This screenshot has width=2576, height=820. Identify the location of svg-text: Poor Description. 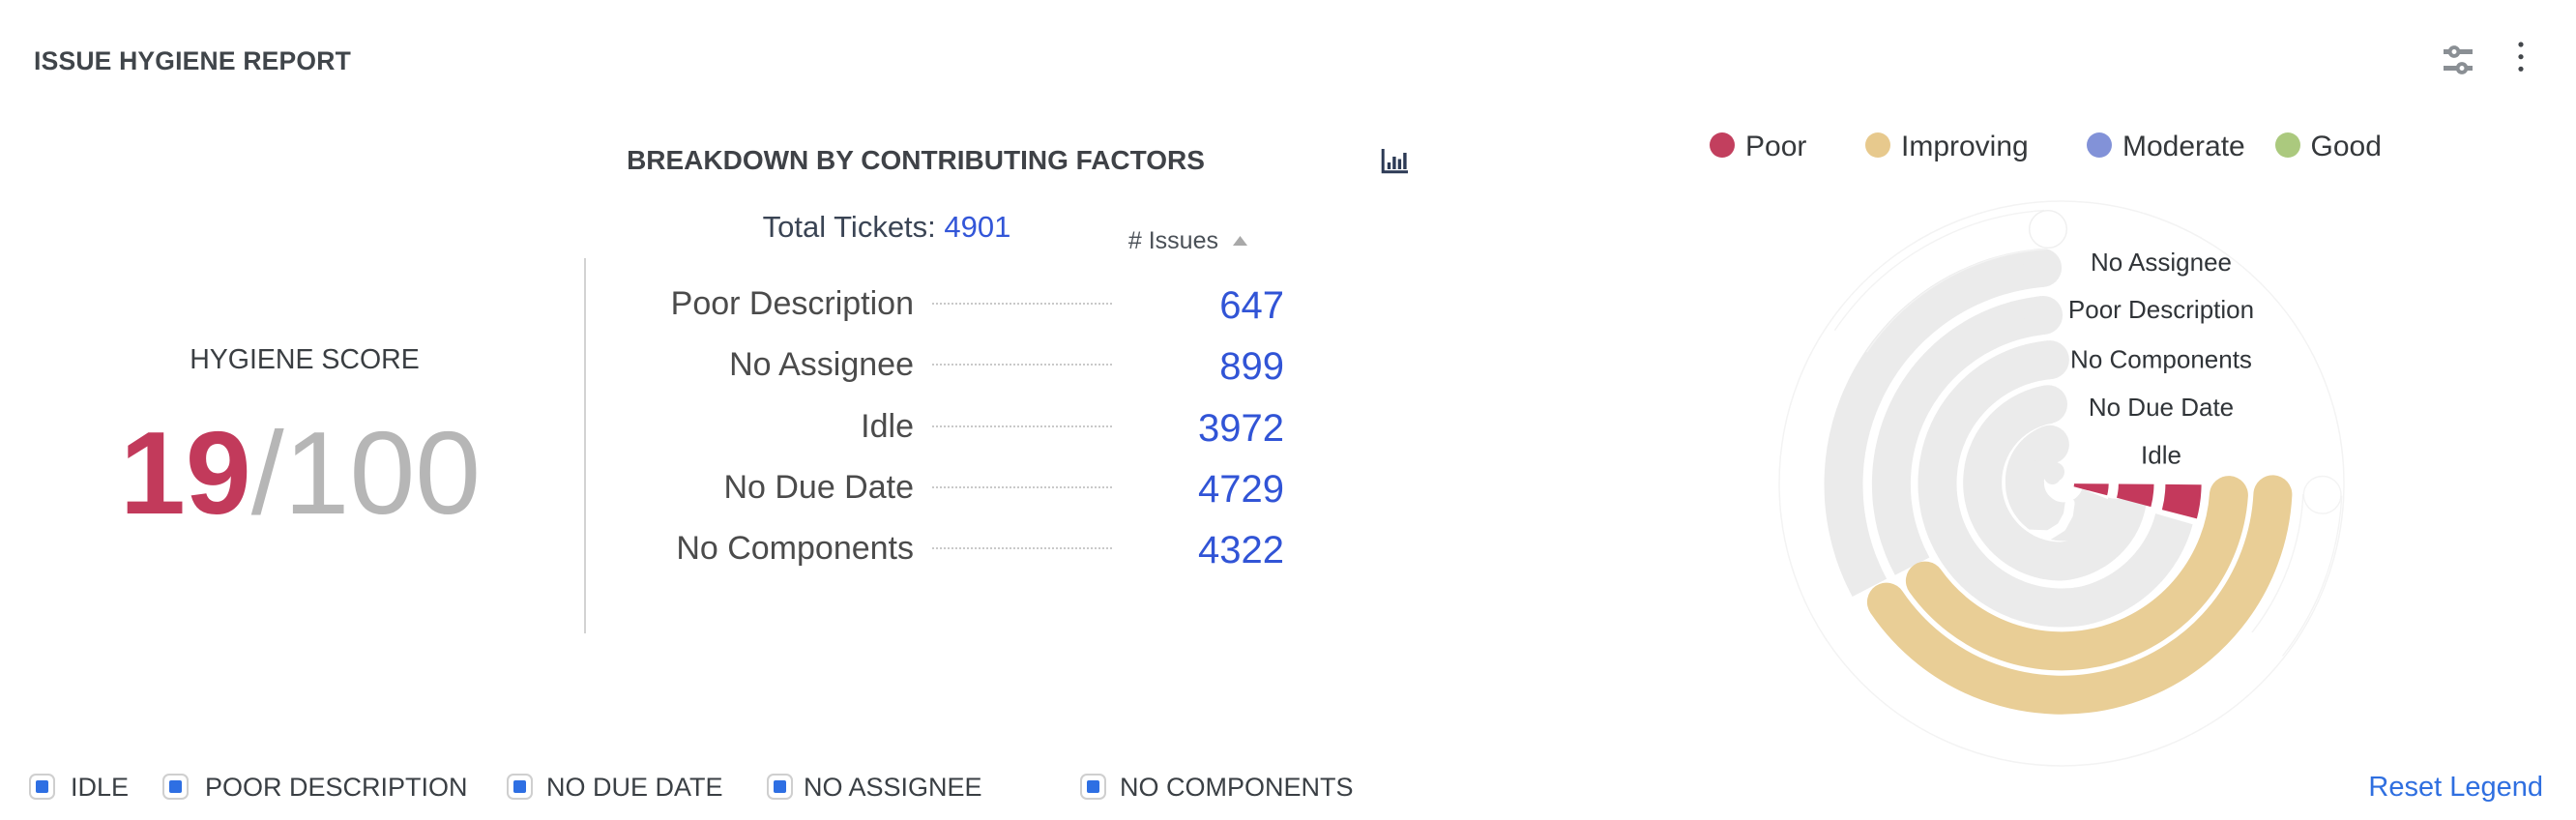
(2161, 309).